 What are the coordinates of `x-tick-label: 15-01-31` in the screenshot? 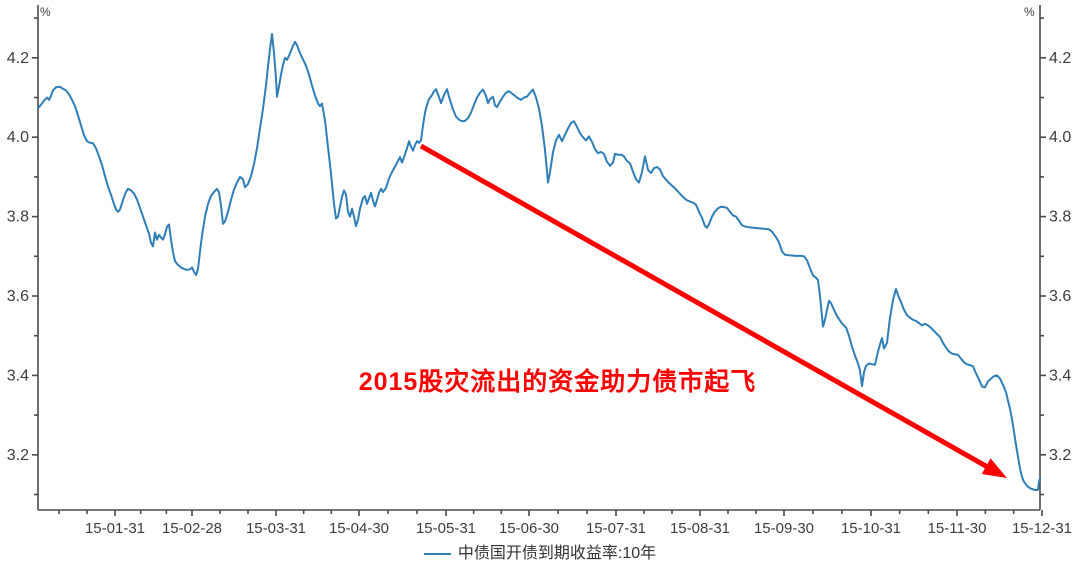 It's located at (115, 528).